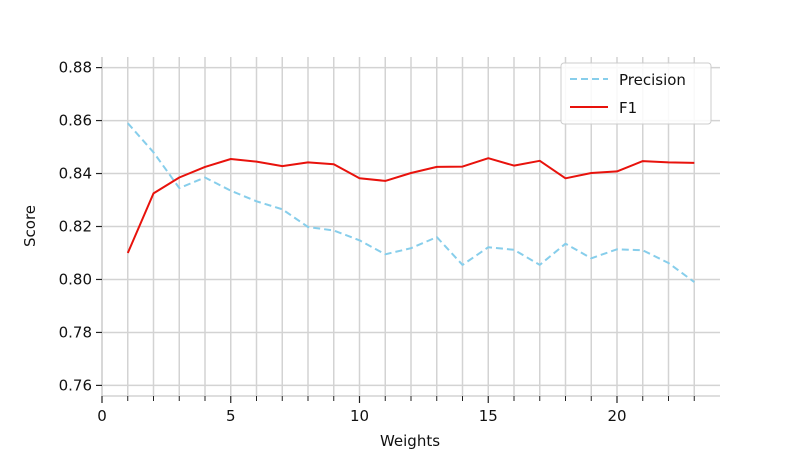 The height and width of the screenshot is (466, 800). What do you see at coordinates (488, 416) in the screenshot?
I see `x-tick-label: 15` at bounding box center [488, 416].